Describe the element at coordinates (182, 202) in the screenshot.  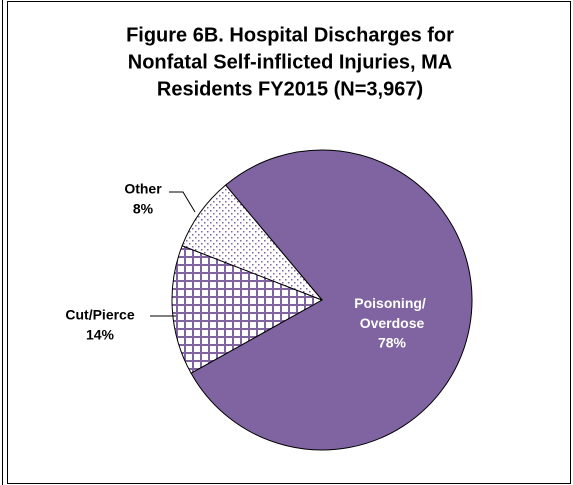
I see `leader-line` at that location.